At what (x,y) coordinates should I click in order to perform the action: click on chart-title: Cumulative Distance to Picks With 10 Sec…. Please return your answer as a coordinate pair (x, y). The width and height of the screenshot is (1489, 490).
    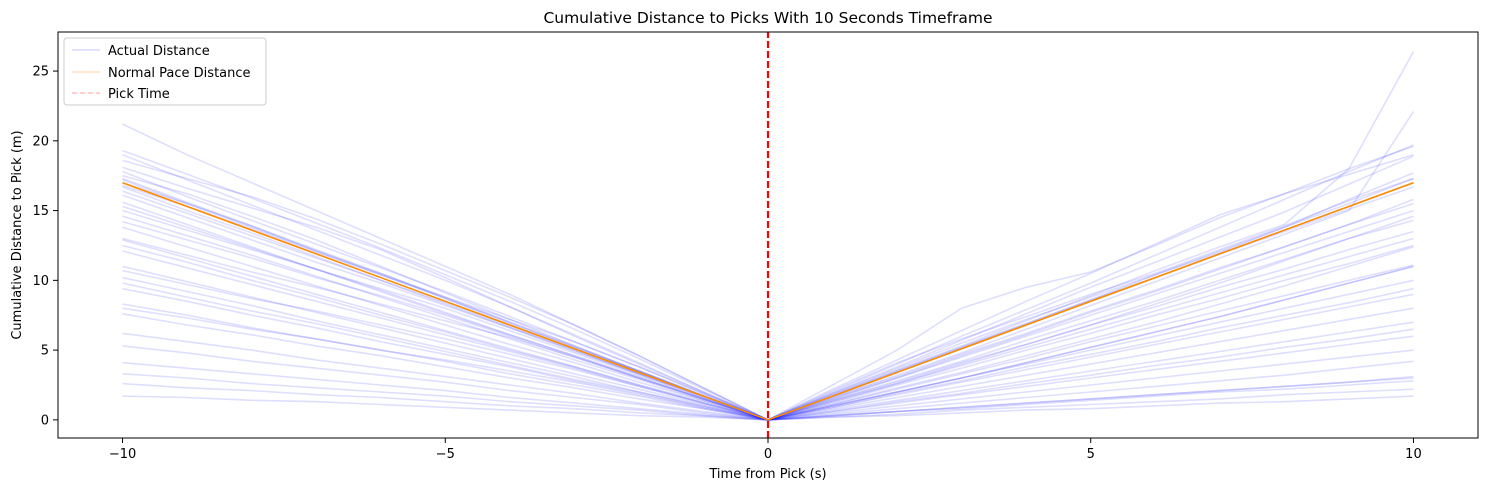
    Looking at the image, I should click on (767, 18).